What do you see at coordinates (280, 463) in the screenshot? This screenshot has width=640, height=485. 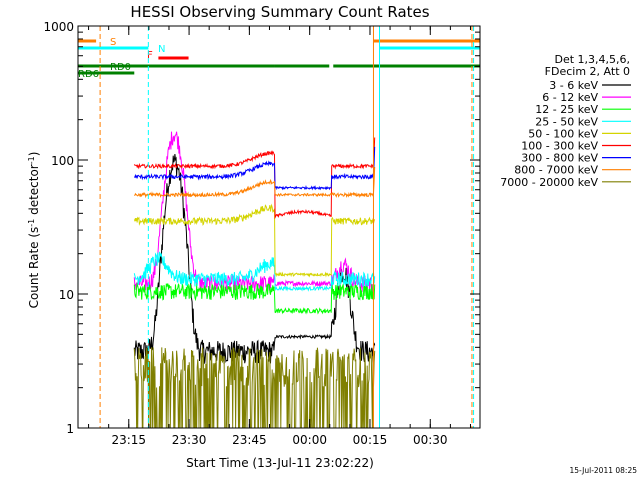 I see `x-axis-label: Start Time (13-Jul-11 23:02:22)` at bounding box center [280, 463].